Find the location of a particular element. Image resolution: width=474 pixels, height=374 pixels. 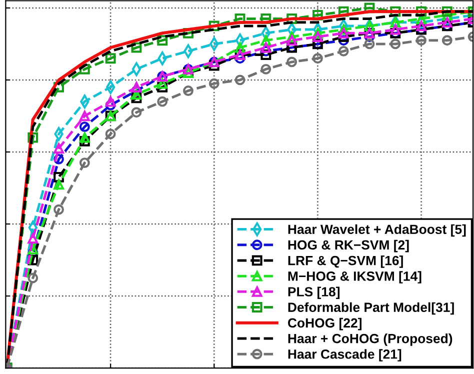

legend-label: M−HOG & IKSVM [14] is located at coordinates (355, 277).